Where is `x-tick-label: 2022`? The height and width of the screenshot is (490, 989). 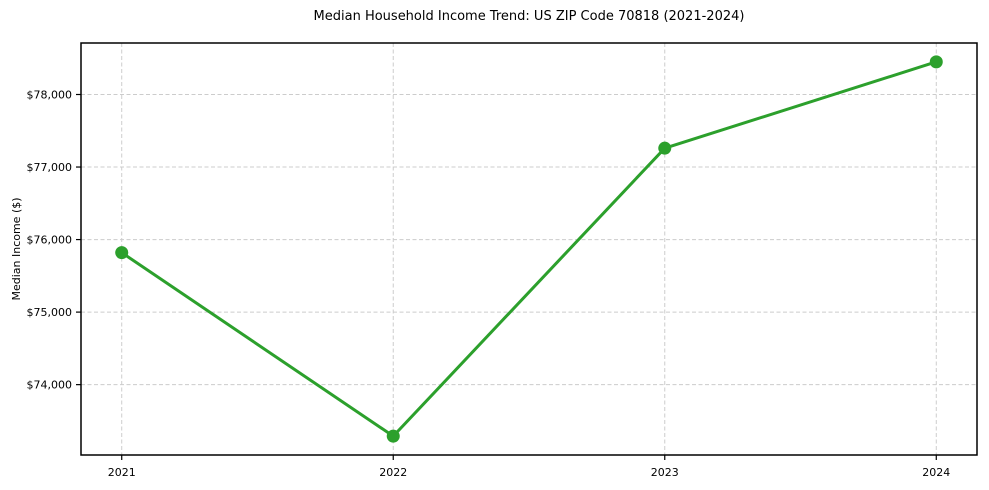
x-tick-label: 2022 is located at coordinates (393, 472).